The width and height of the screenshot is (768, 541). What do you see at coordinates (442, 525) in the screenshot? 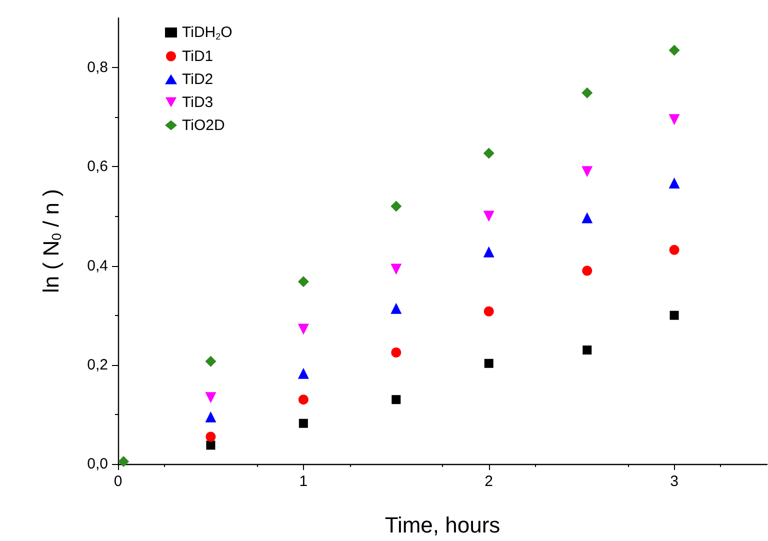
I see `x-axis-title: Time, hours` at bounding box center [442, 525].